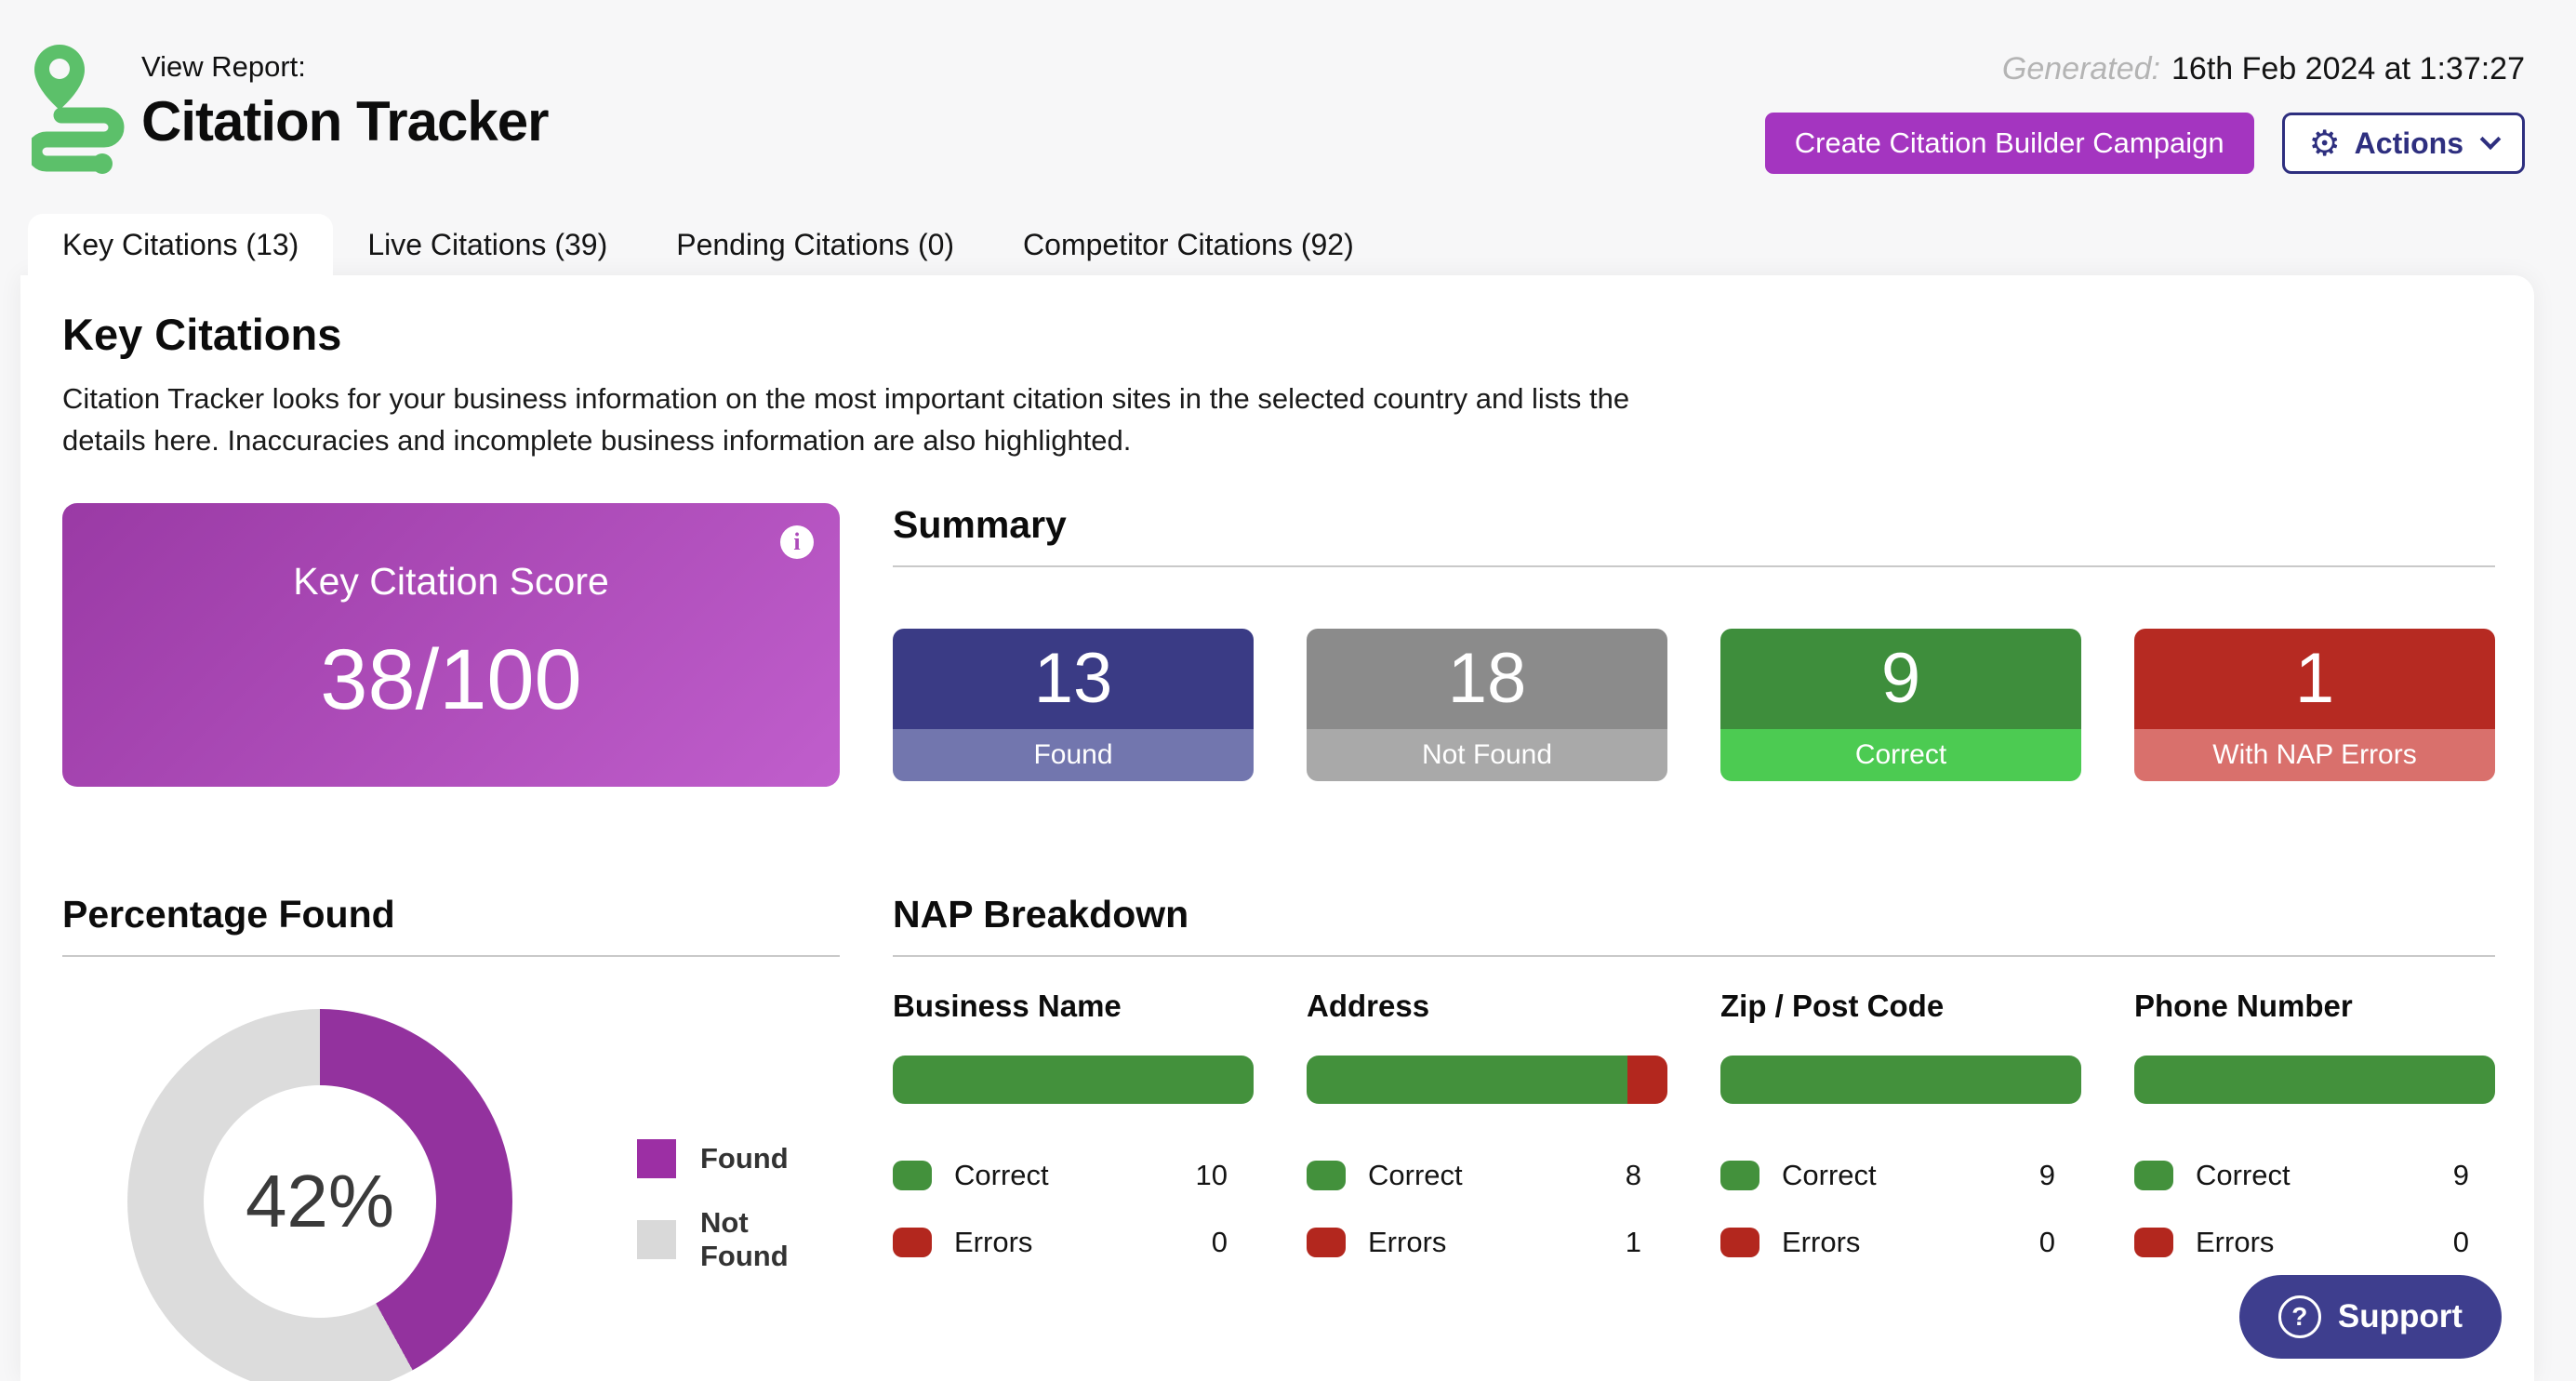  I want to click on stat-not-found-value: 18, so click(1487, 678).